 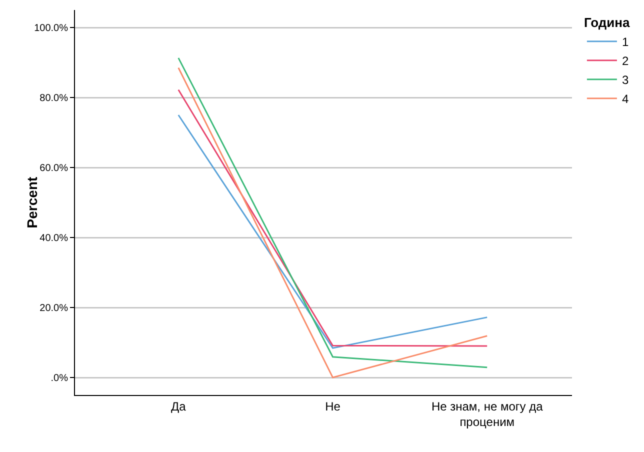 I want to click on y-tick-label: 100.0%, so click(x=51, y=28).